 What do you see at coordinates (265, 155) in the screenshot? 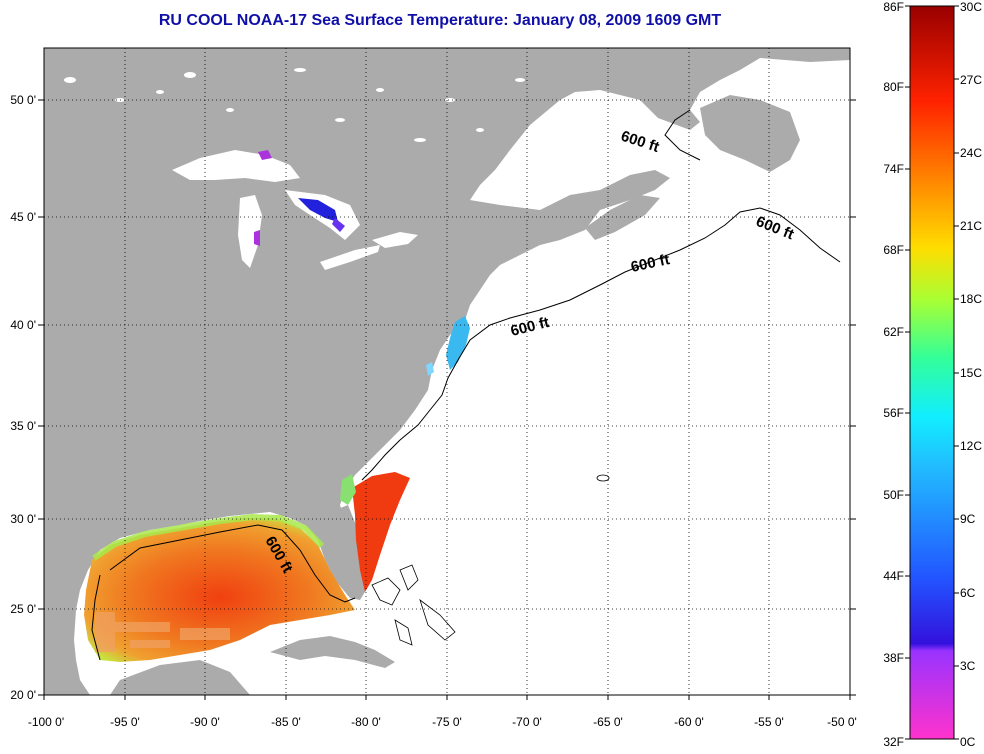
I see `sst-lake-superior` at bounding box center [265, 155].